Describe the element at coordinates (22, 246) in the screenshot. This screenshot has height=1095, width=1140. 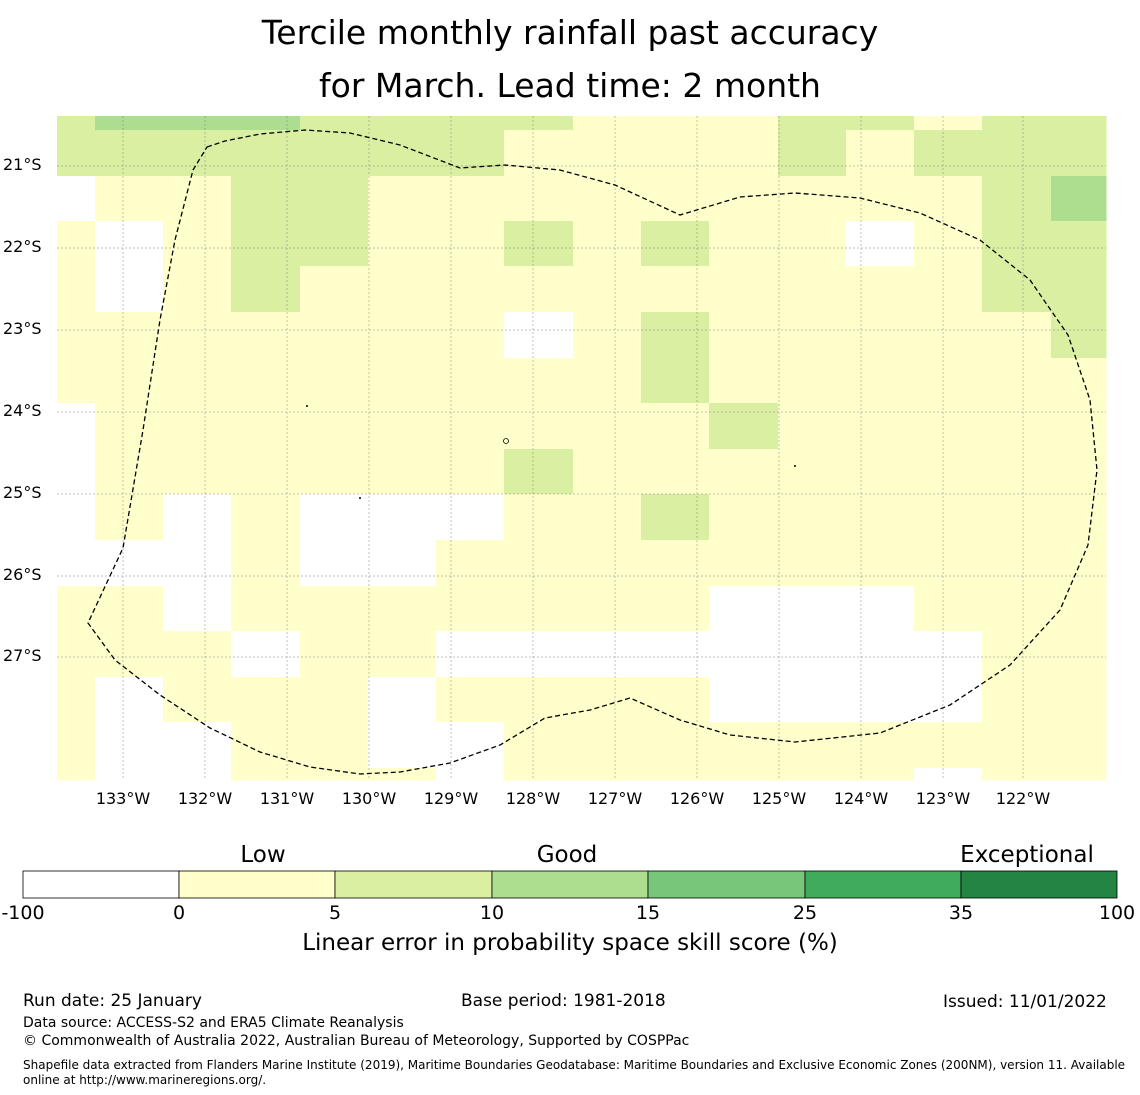
I see `latitude-label: 22°S` at that location.